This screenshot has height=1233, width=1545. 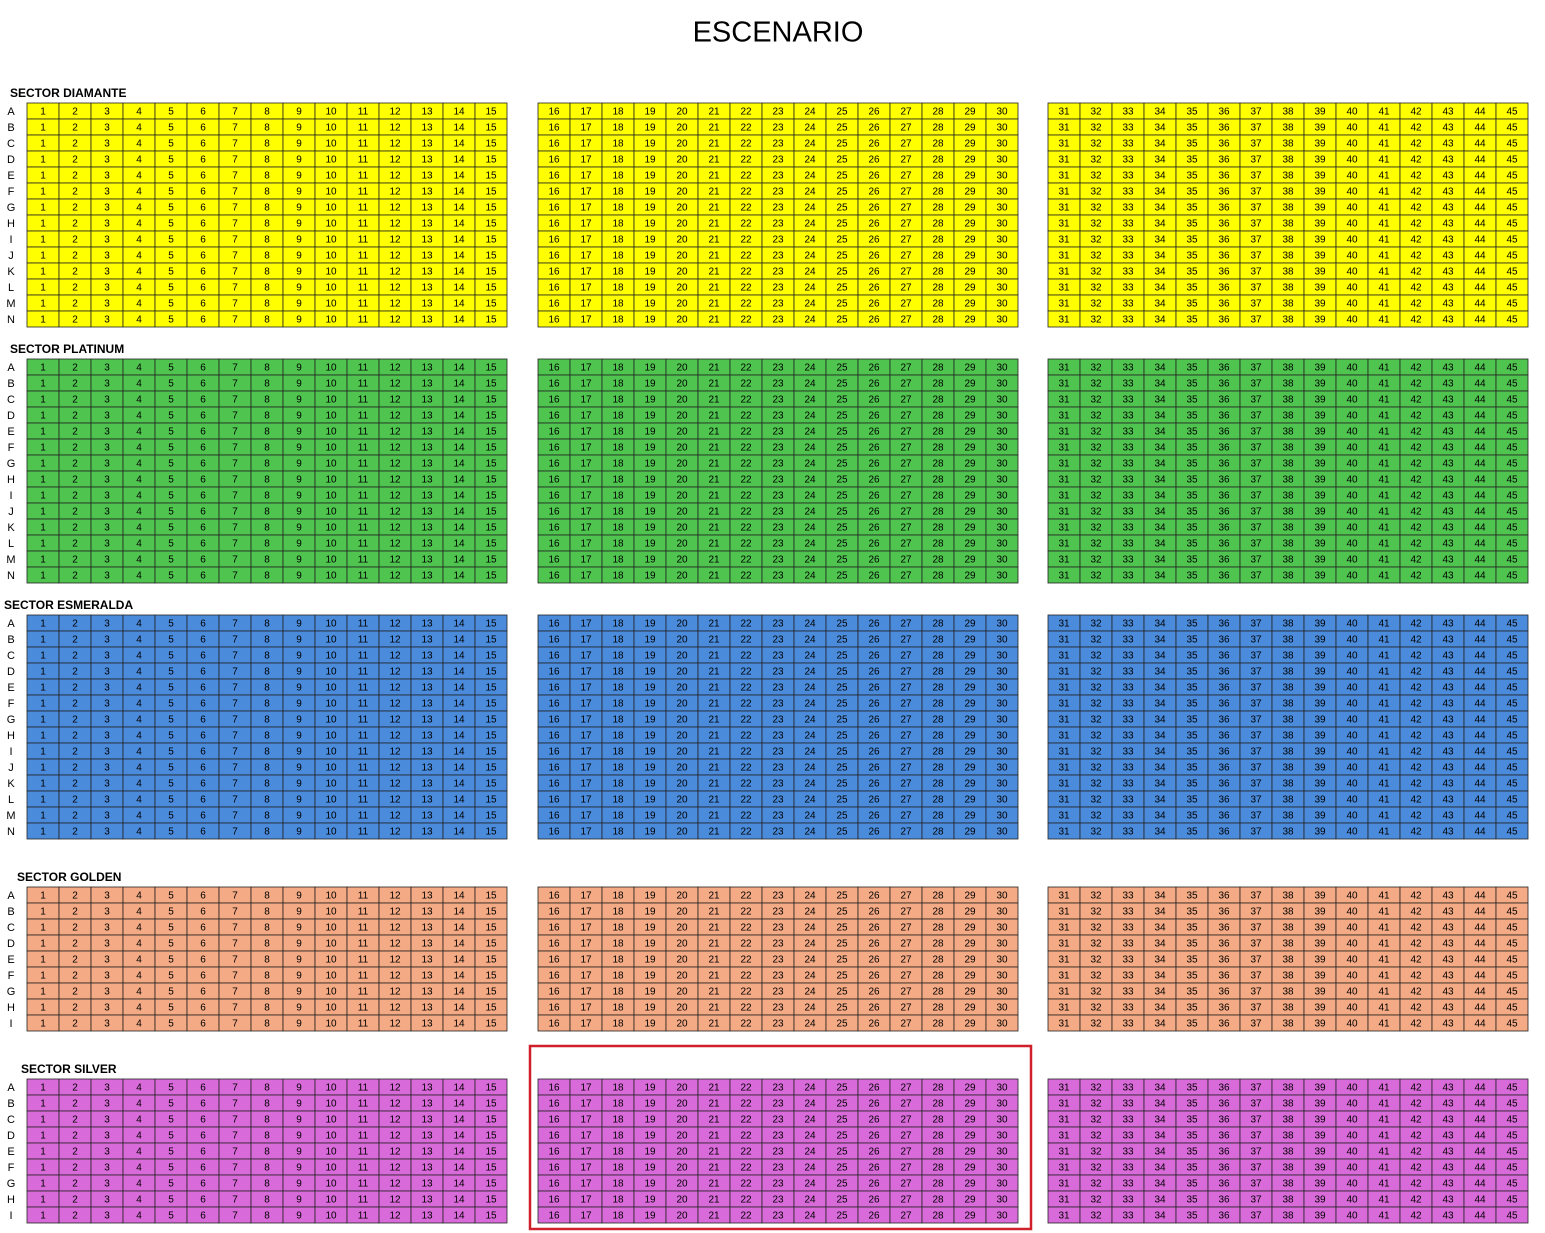 I want to click on seat-number: 26, so click(x=874, y=496).